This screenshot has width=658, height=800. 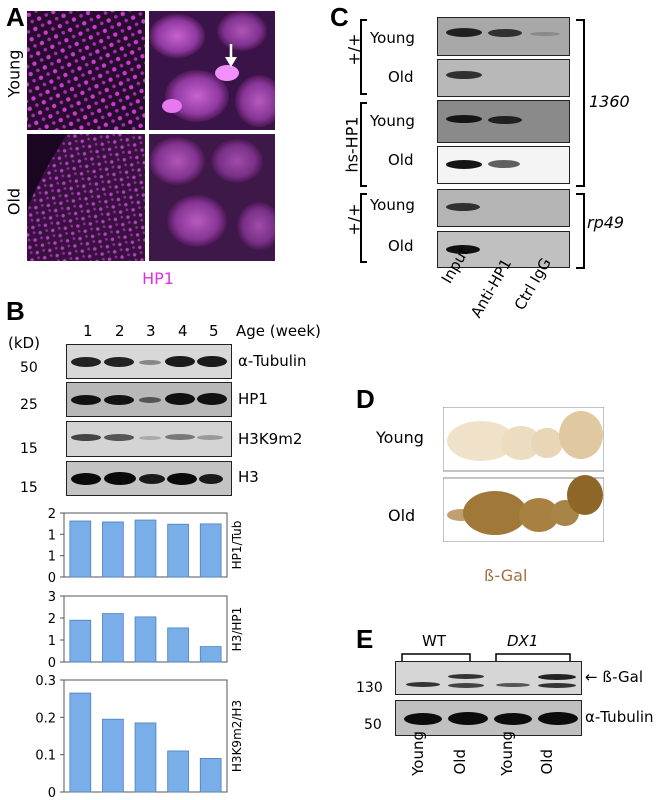 What do you see at coordinates (45, 718) in the screenshot?
I see `y-tick-label: 0.2` at bounding box center [45, 718].